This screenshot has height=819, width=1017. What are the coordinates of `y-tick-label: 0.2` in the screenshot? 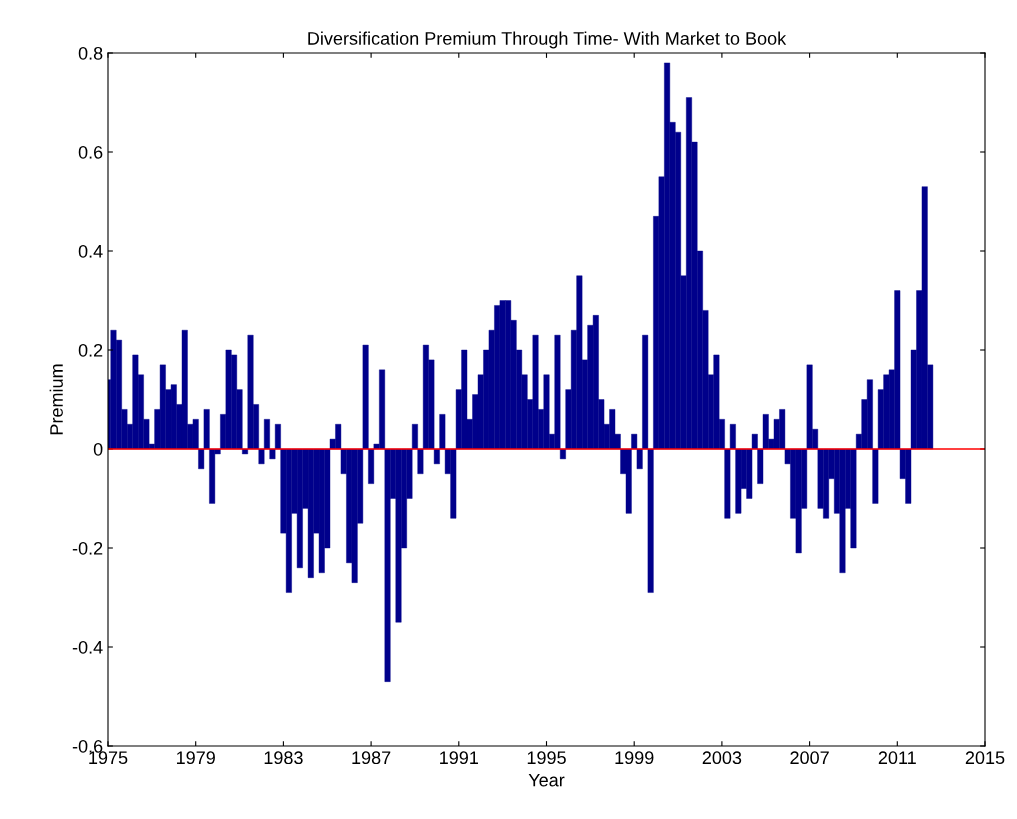 It's located at (90, 350).